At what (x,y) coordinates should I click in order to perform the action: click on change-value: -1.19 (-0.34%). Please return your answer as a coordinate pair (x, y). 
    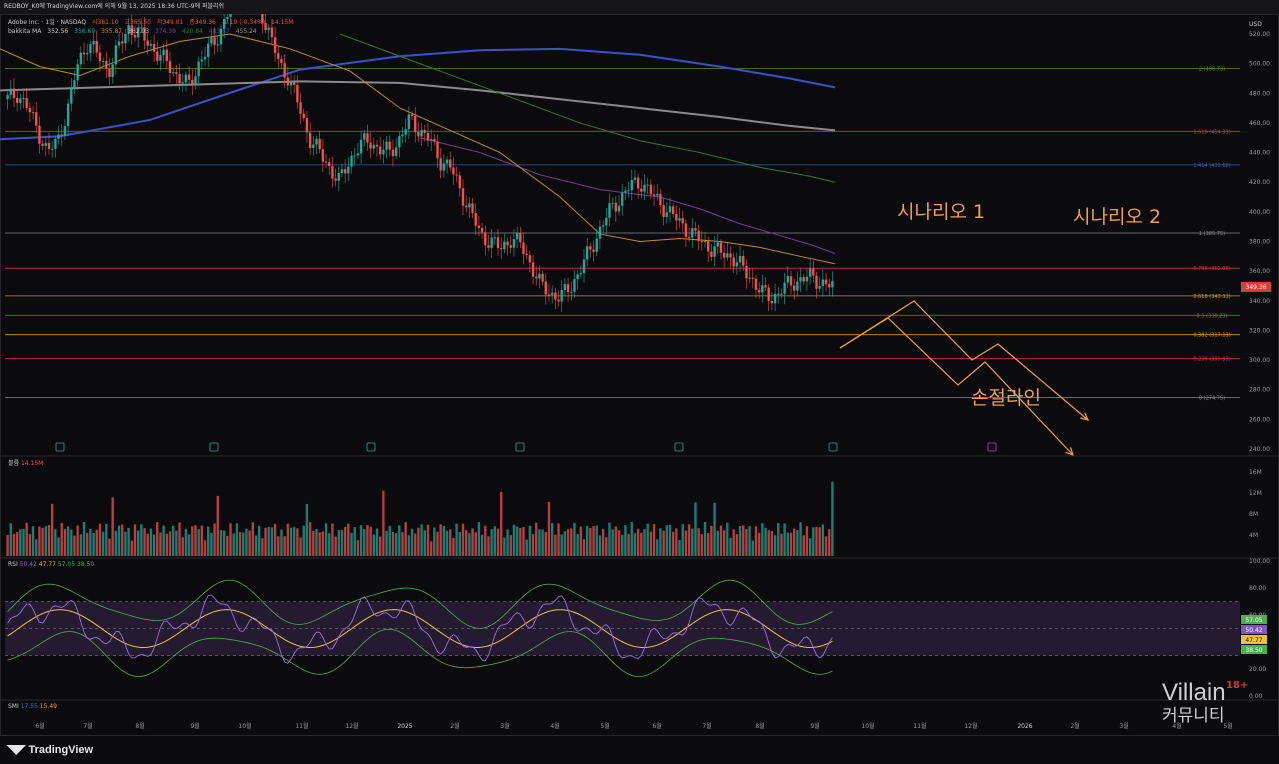
    Looking at the image, I should click on (243, 22).